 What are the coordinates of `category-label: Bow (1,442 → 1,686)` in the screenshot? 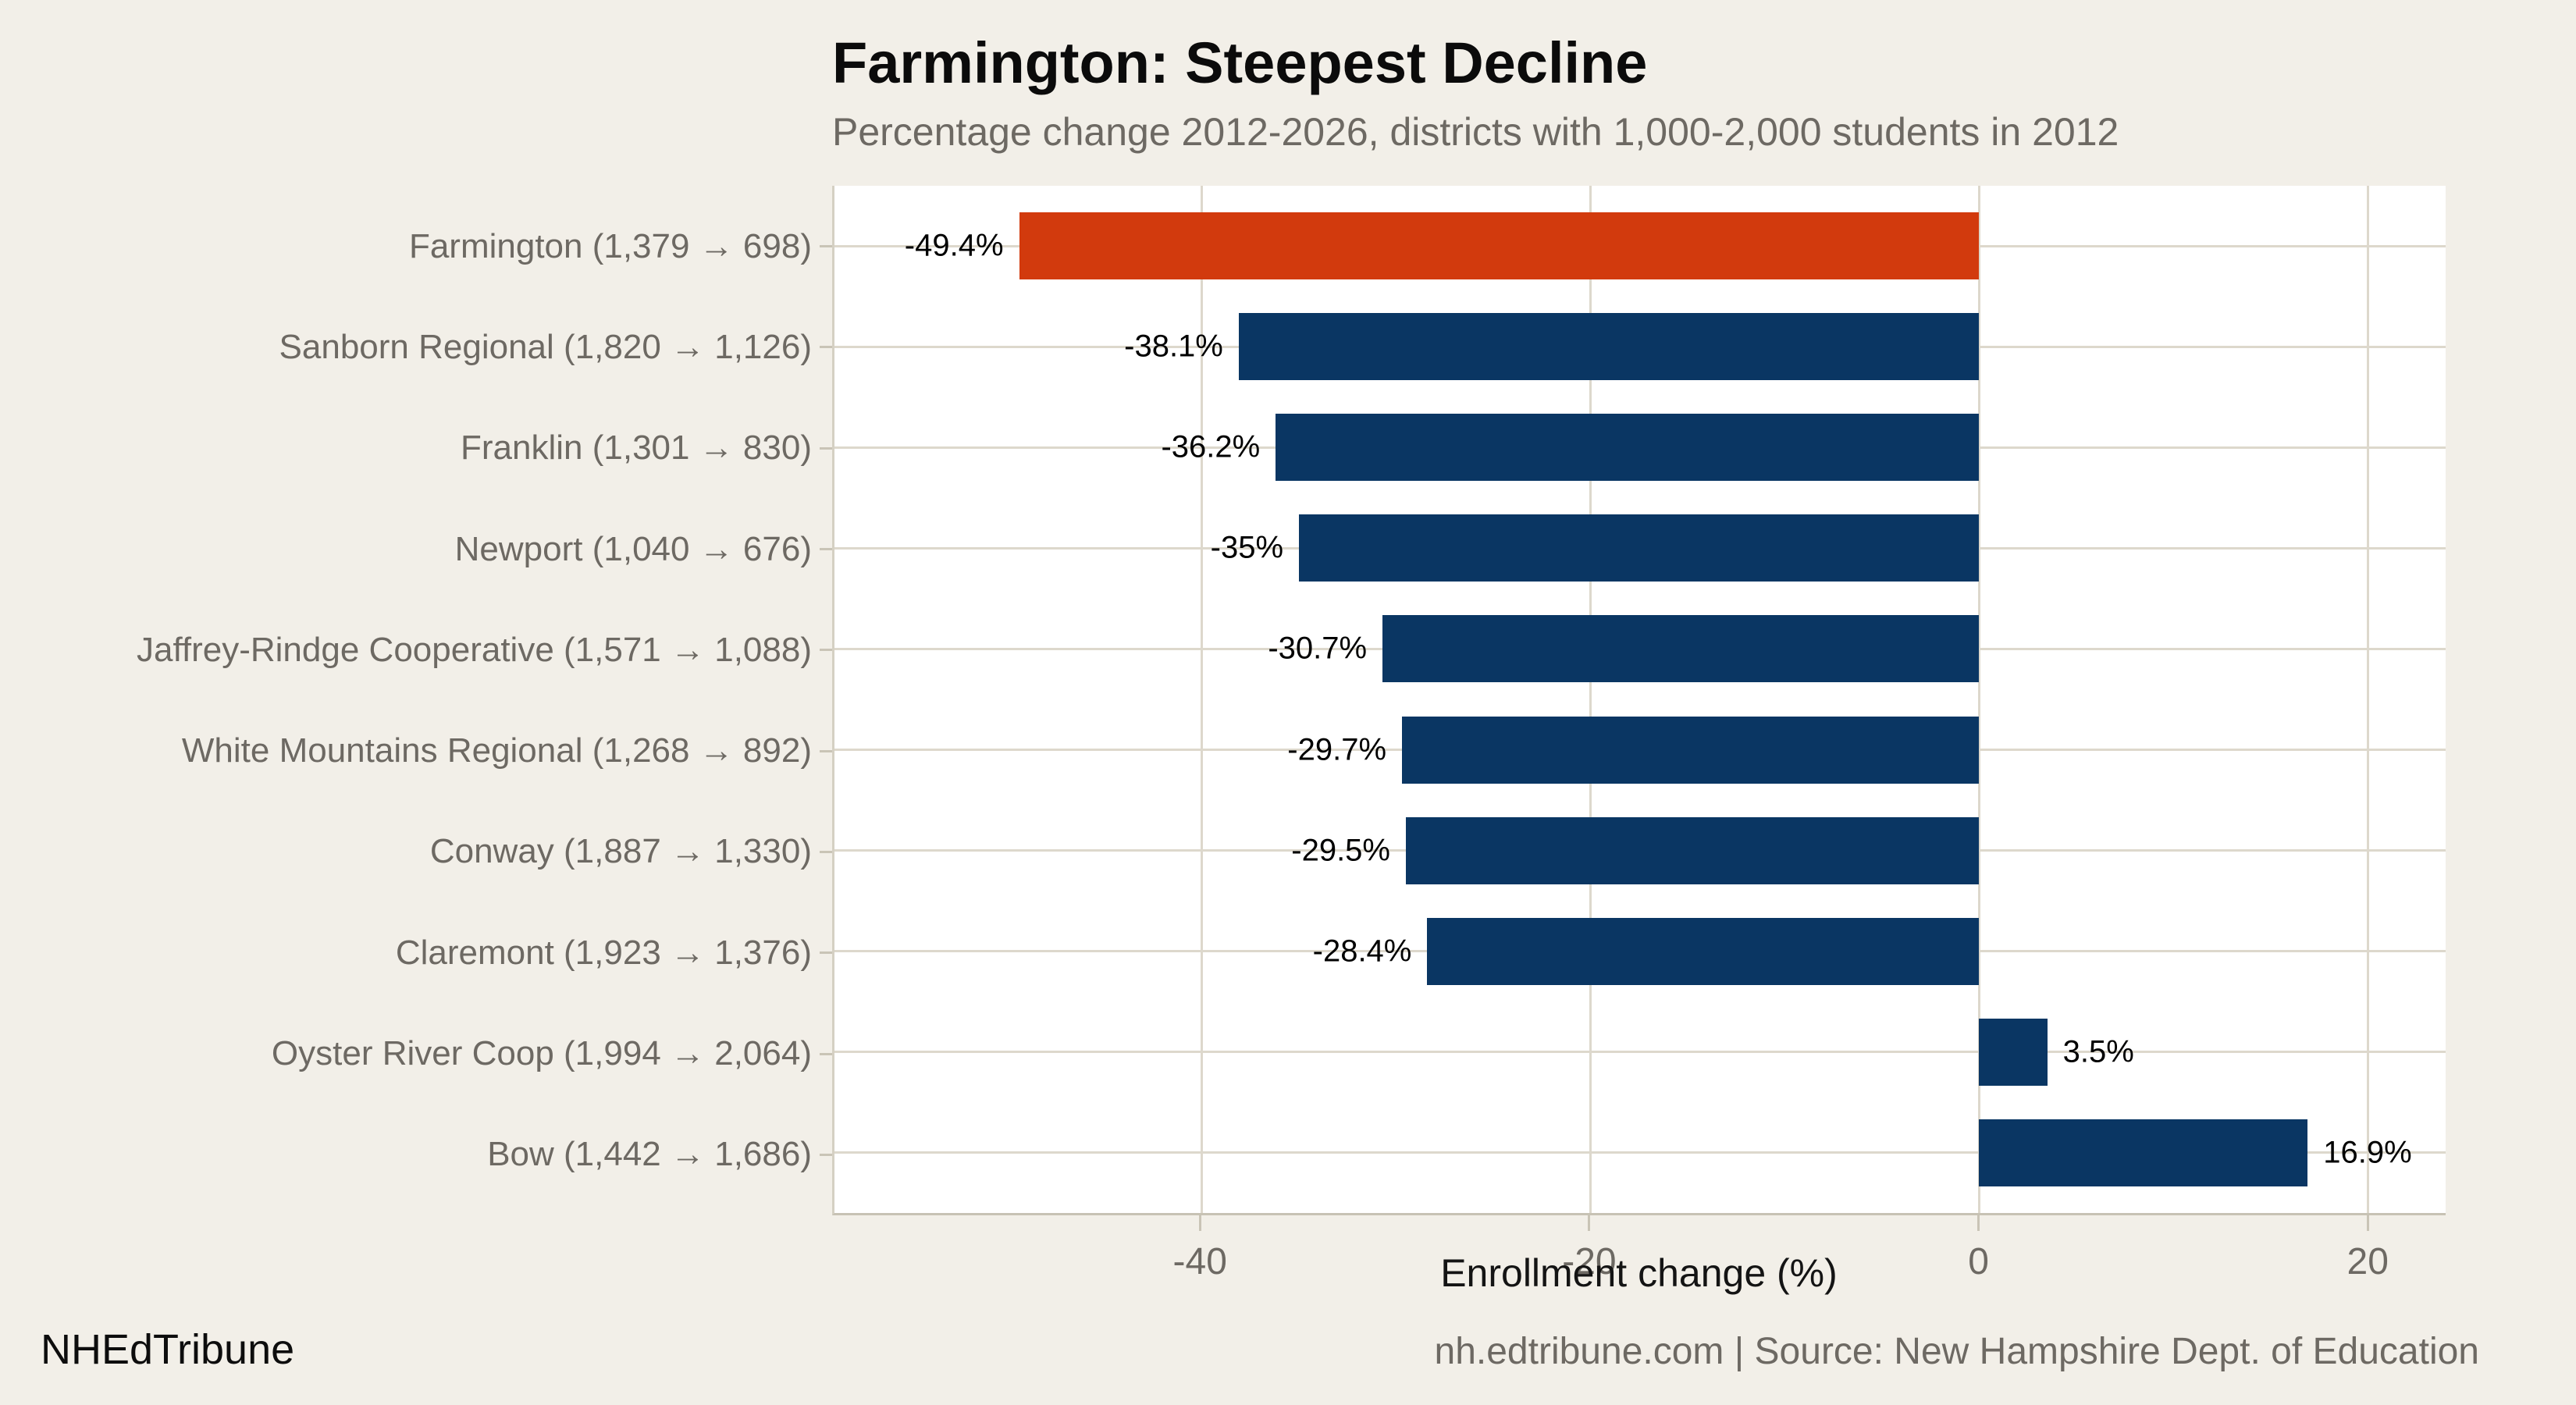 It's located at (649, 1154).